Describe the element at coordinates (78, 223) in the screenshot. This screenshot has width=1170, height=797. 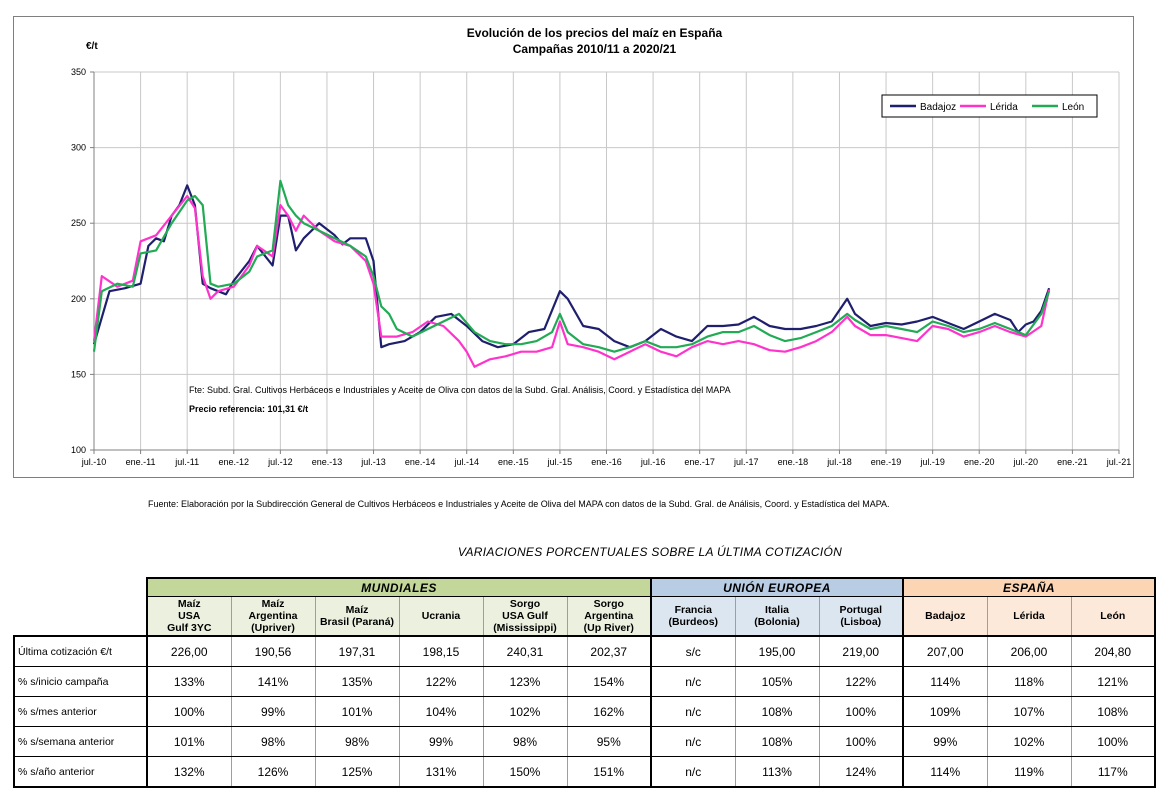
I see `y-tick-label: 250` at that location.